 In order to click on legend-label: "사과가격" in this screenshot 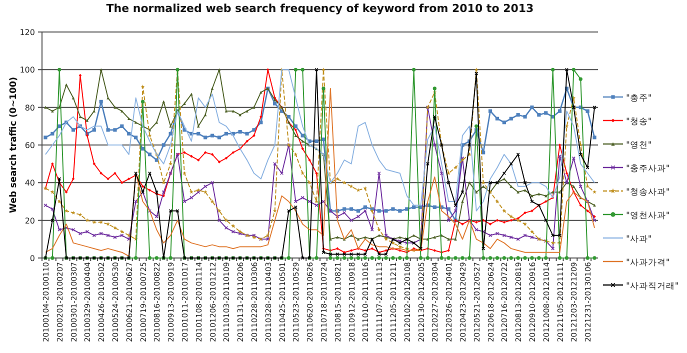, I will do `click(648, 263)`.